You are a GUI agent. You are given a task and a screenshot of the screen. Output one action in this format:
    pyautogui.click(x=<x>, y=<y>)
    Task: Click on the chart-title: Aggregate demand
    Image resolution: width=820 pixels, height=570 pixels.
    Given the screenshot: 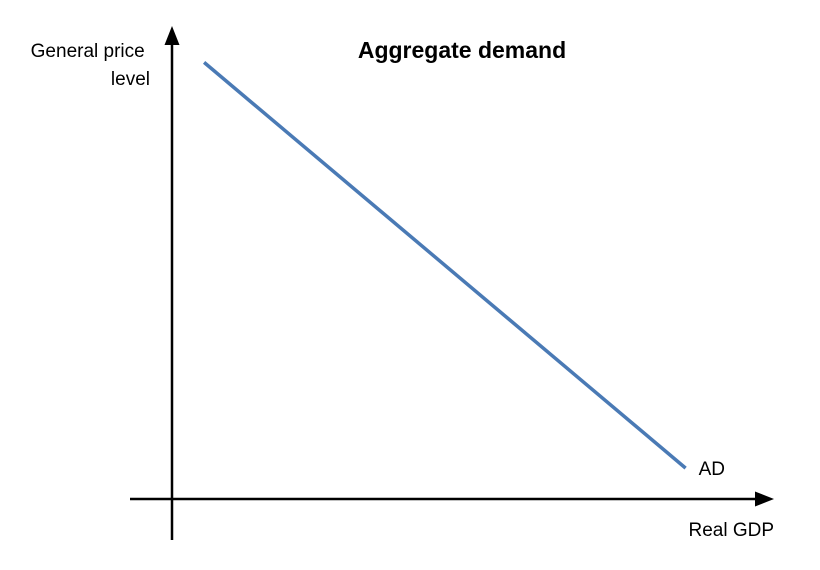 What is the action you would take?
    pyautogui.click(x=462, y=50)
    